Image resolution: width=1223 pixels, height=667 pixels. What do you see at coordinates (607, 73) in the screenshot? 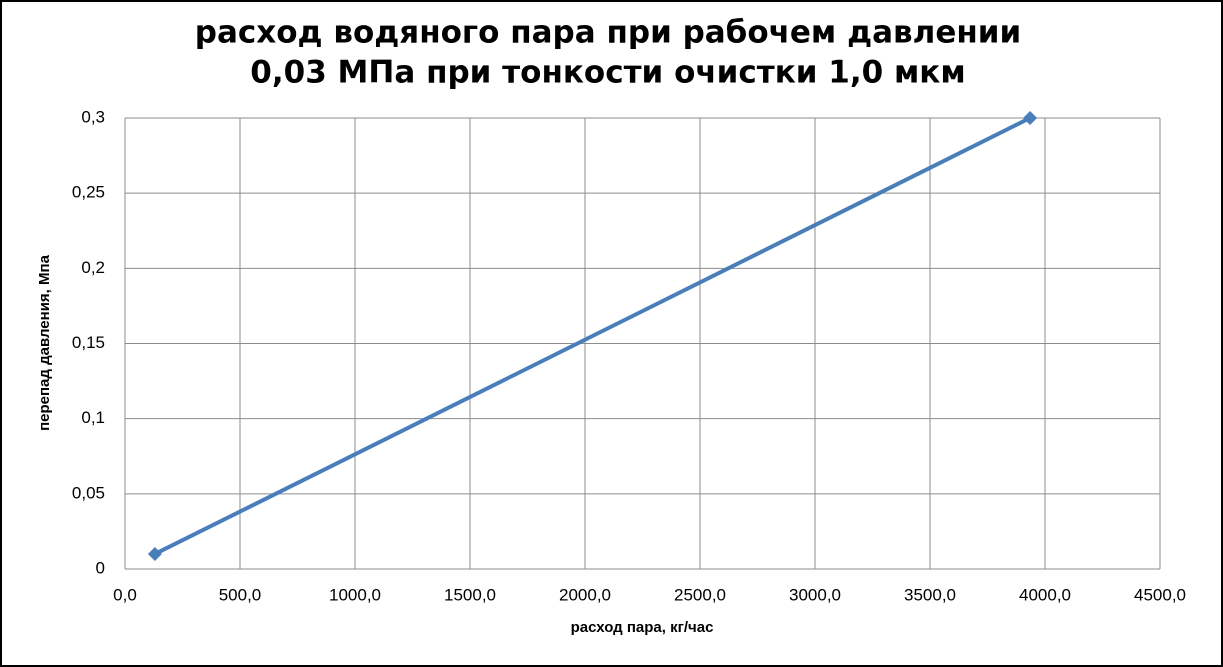
I see `chart-title: 0,03 МПа при тонкости очистки 1,0 мкм` at bounding box center [607, 73].